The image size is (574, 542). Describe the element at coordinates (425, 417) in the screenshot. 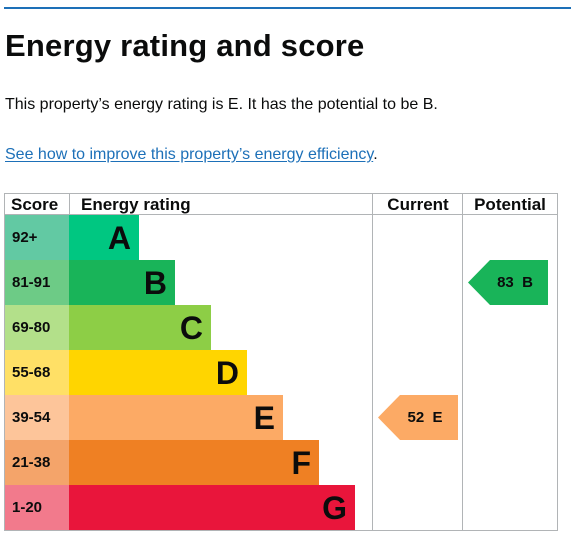

I see `arrow-label: 52 E` at that location.